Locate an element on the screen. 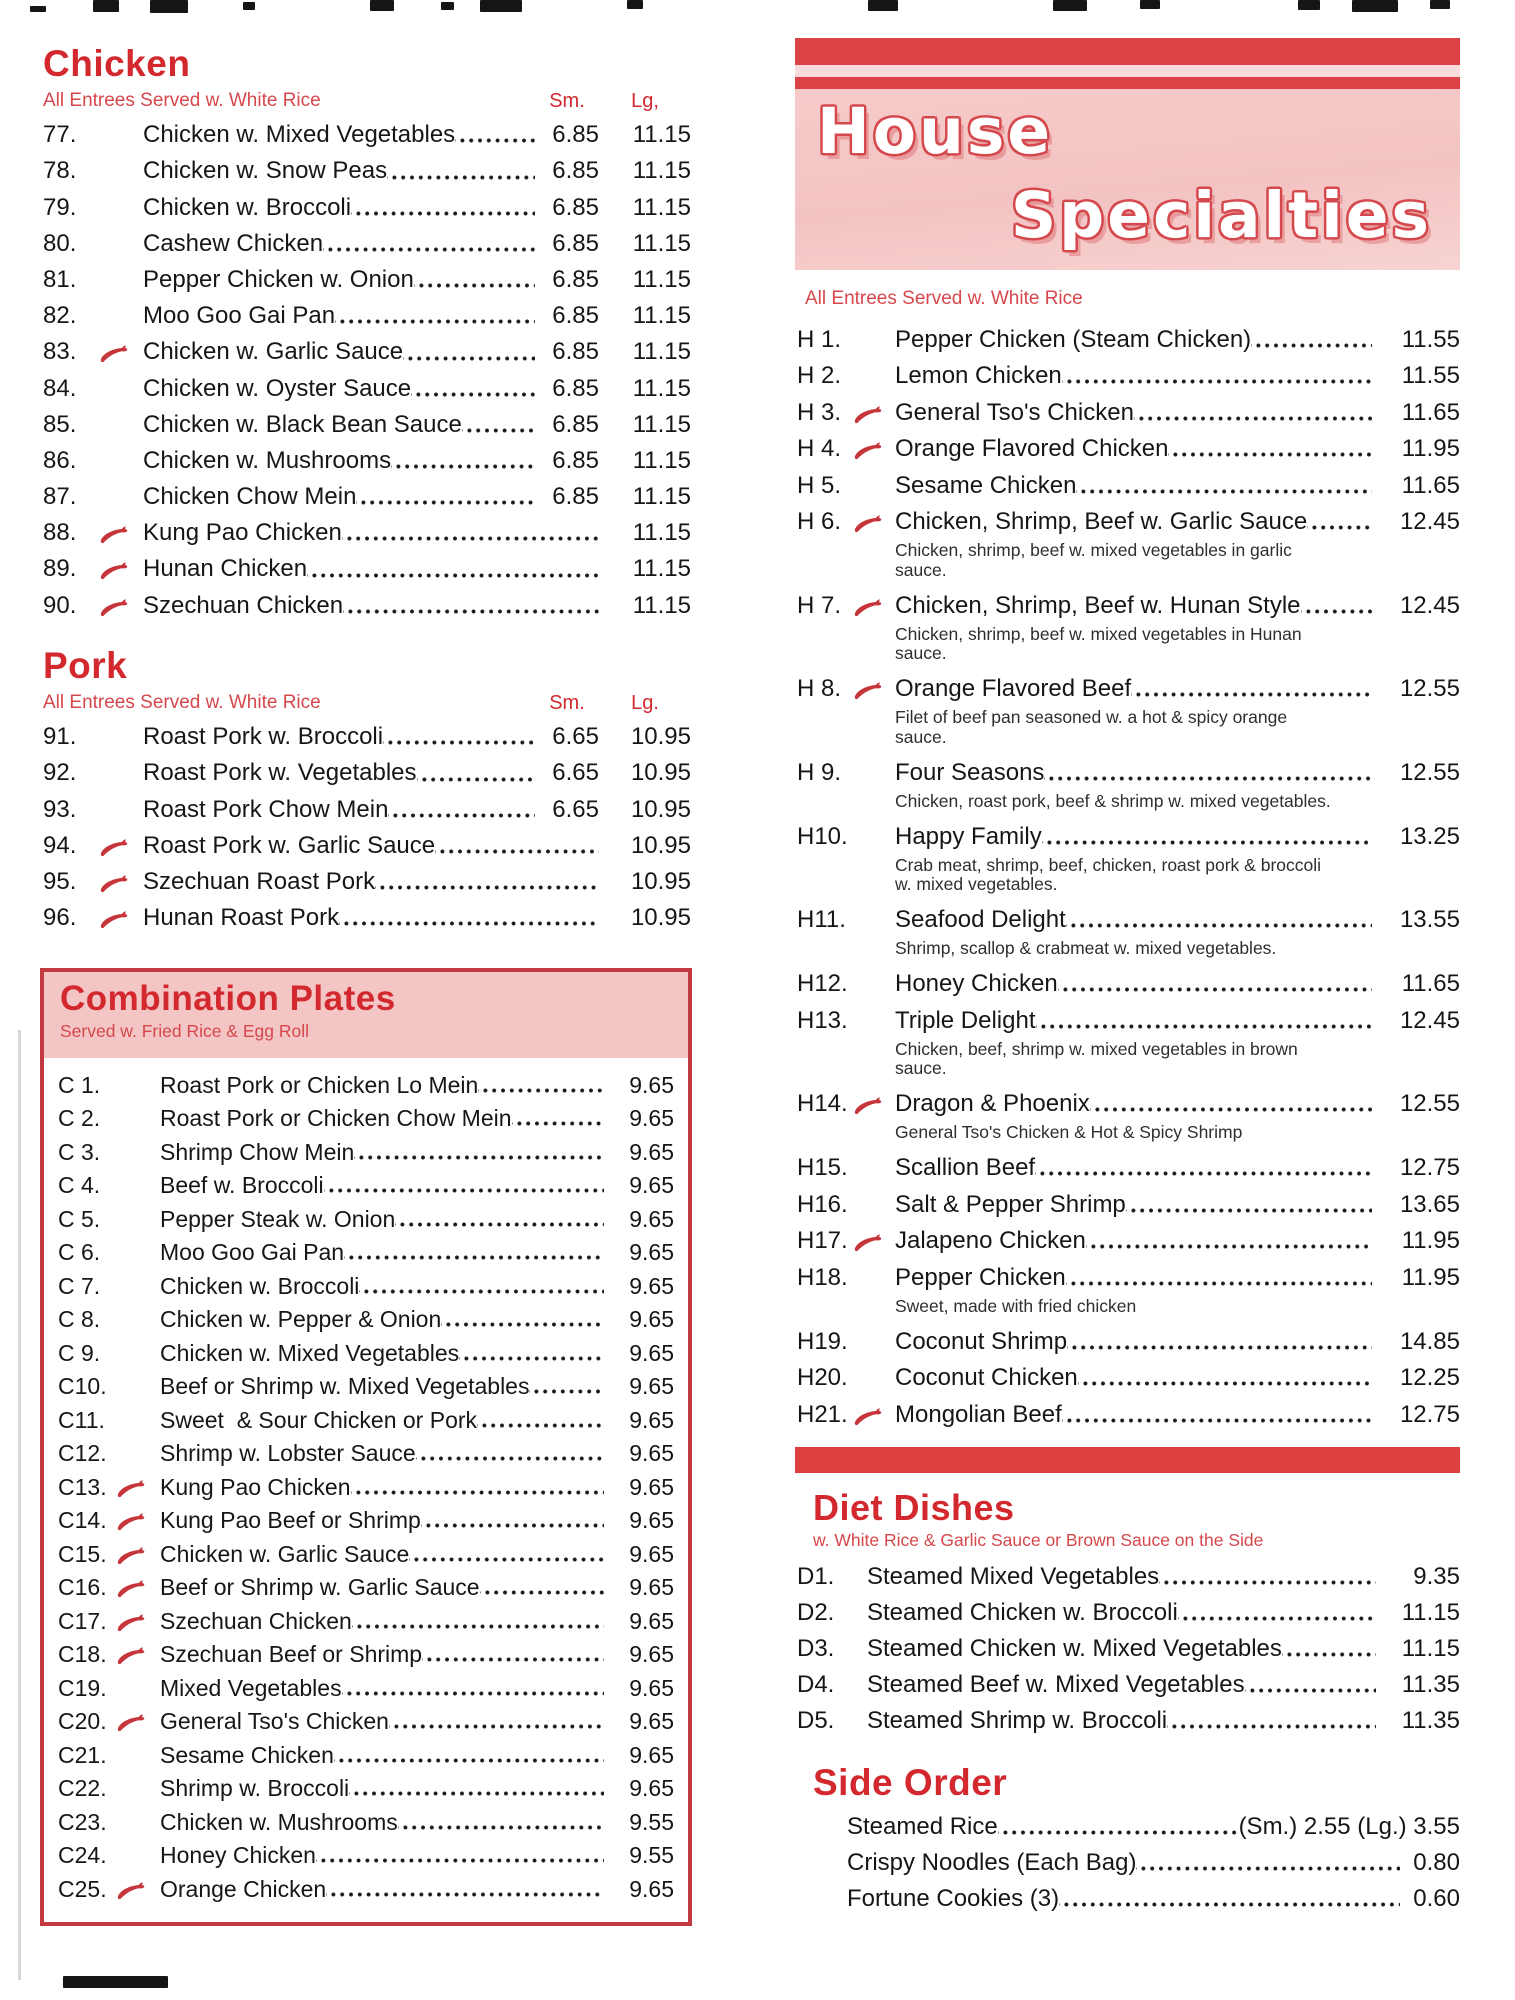 This screenshot has height=2000, width=1515. item-name: Orange Chicken is located at coordinates (243, 1888).